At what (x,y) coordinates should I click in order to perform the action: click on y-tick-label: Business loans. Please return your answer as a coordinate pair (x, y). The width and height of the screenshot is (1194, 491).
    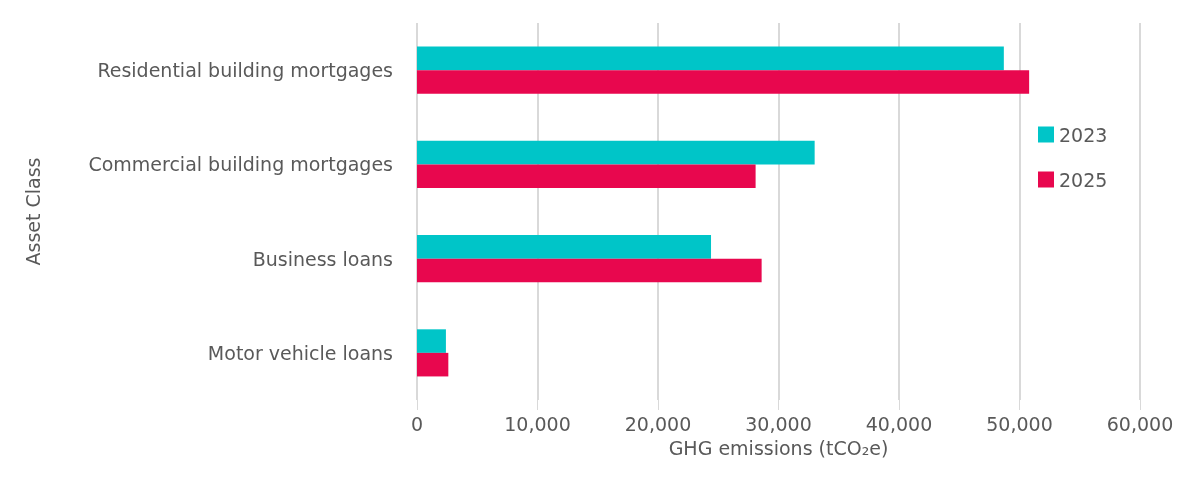
    Looking at the image, I should click on (322, 258).